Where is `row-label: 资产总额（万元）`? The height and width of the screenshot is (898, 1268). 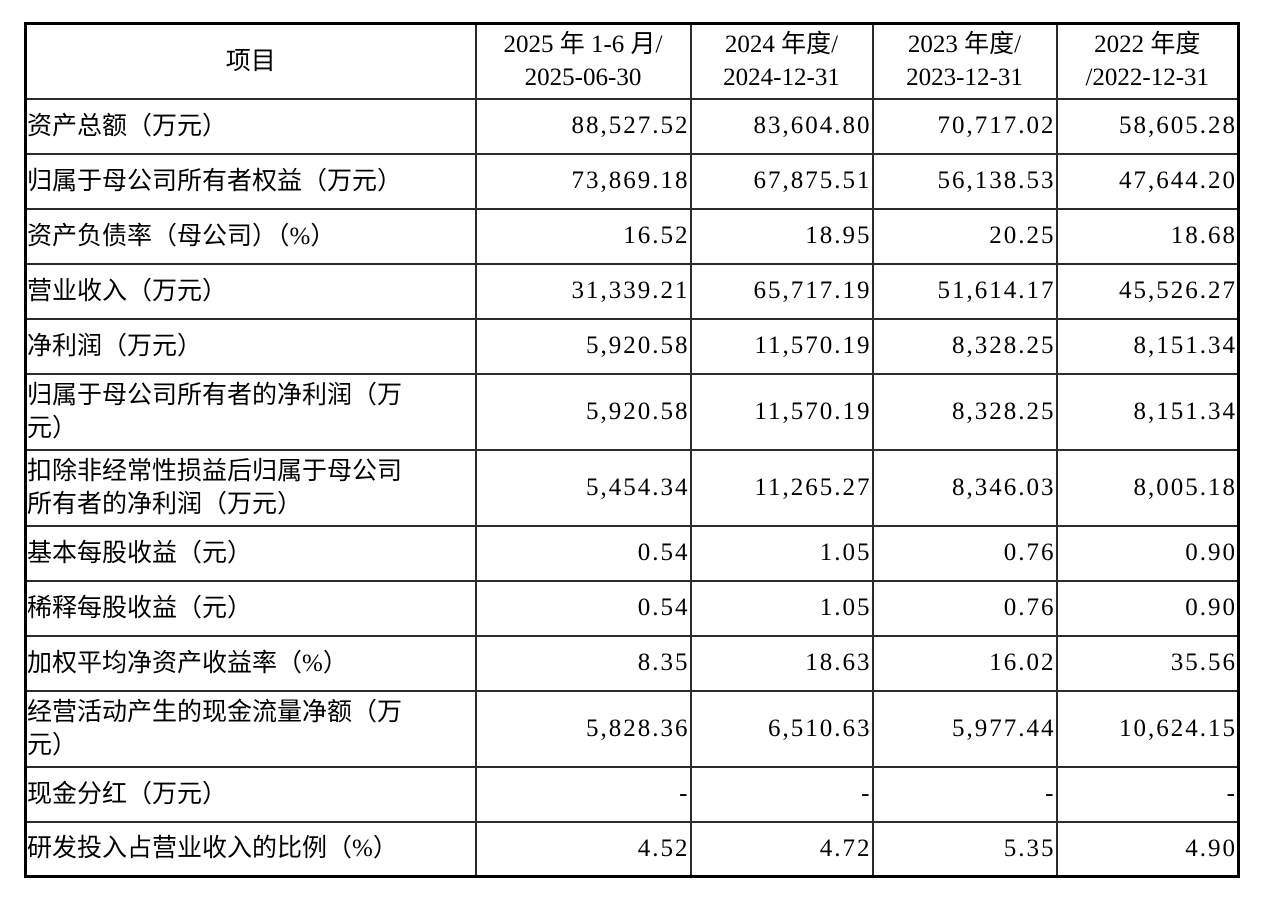
row-label: 资产总额（万元） is located at coordinates (250, 126).